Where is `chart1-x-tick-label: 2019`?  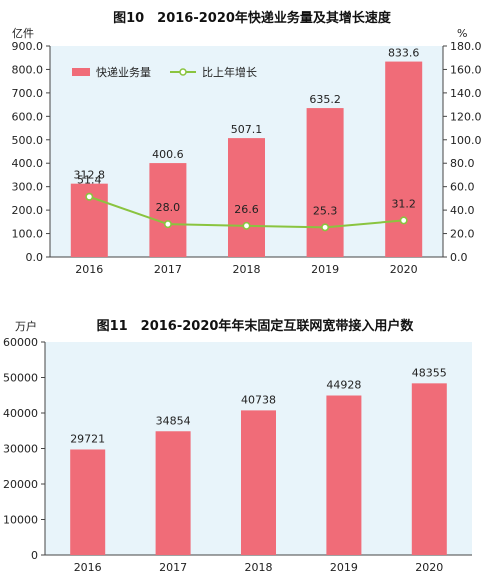 chart1-x-tick-label: 2019 is located at coordinates (325, 269).